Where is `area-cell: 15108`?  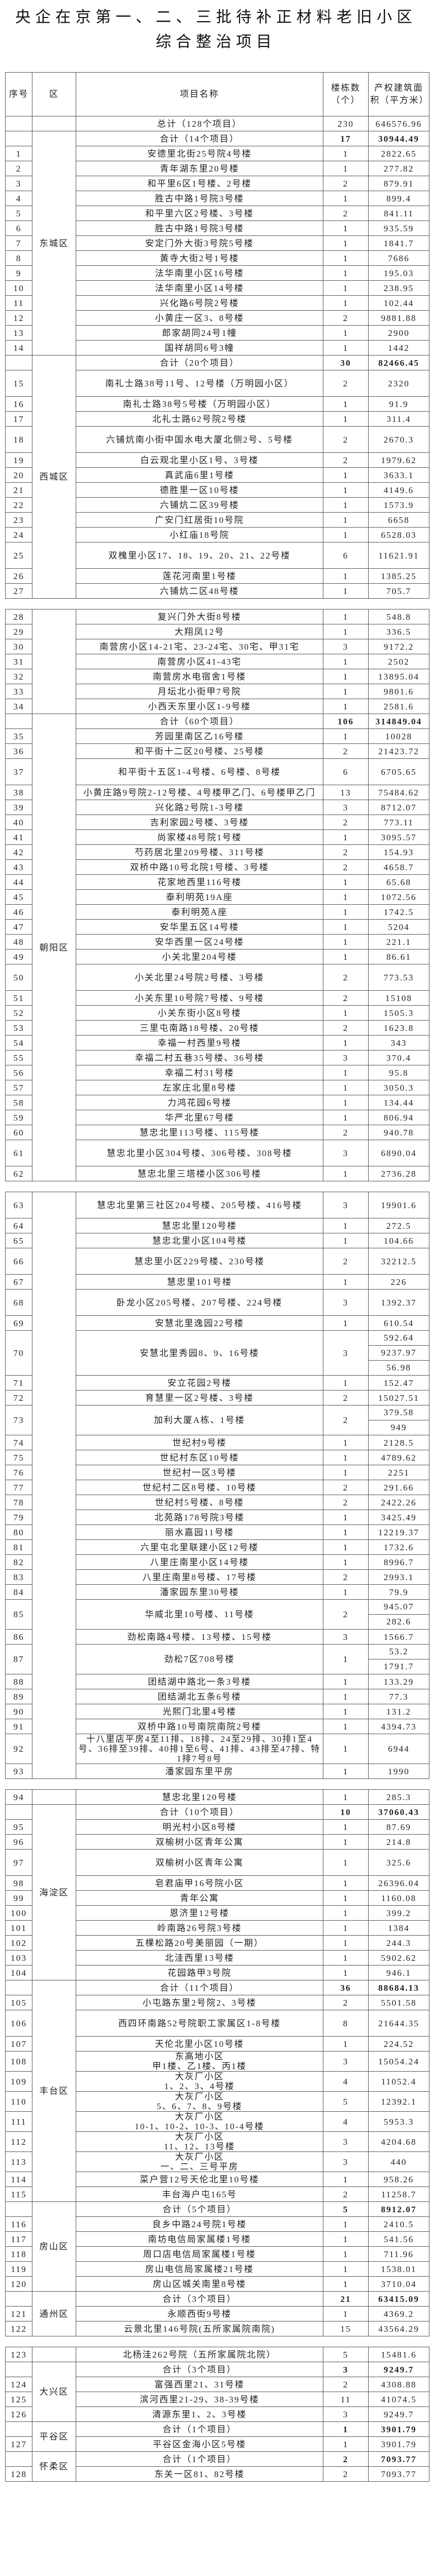 area-cell: 15108 is located at coordinates (398, 998).